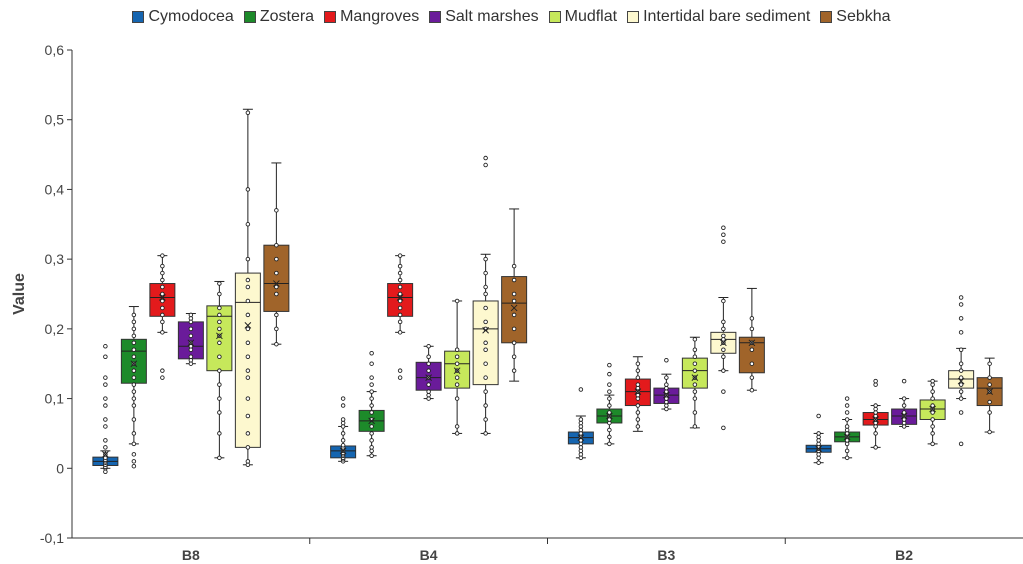 This screenshot has width=1023, height=564. Describe the element at coordinates (492, 16) in the screenshot. I see `legend-label: Salt marshes` at that location.